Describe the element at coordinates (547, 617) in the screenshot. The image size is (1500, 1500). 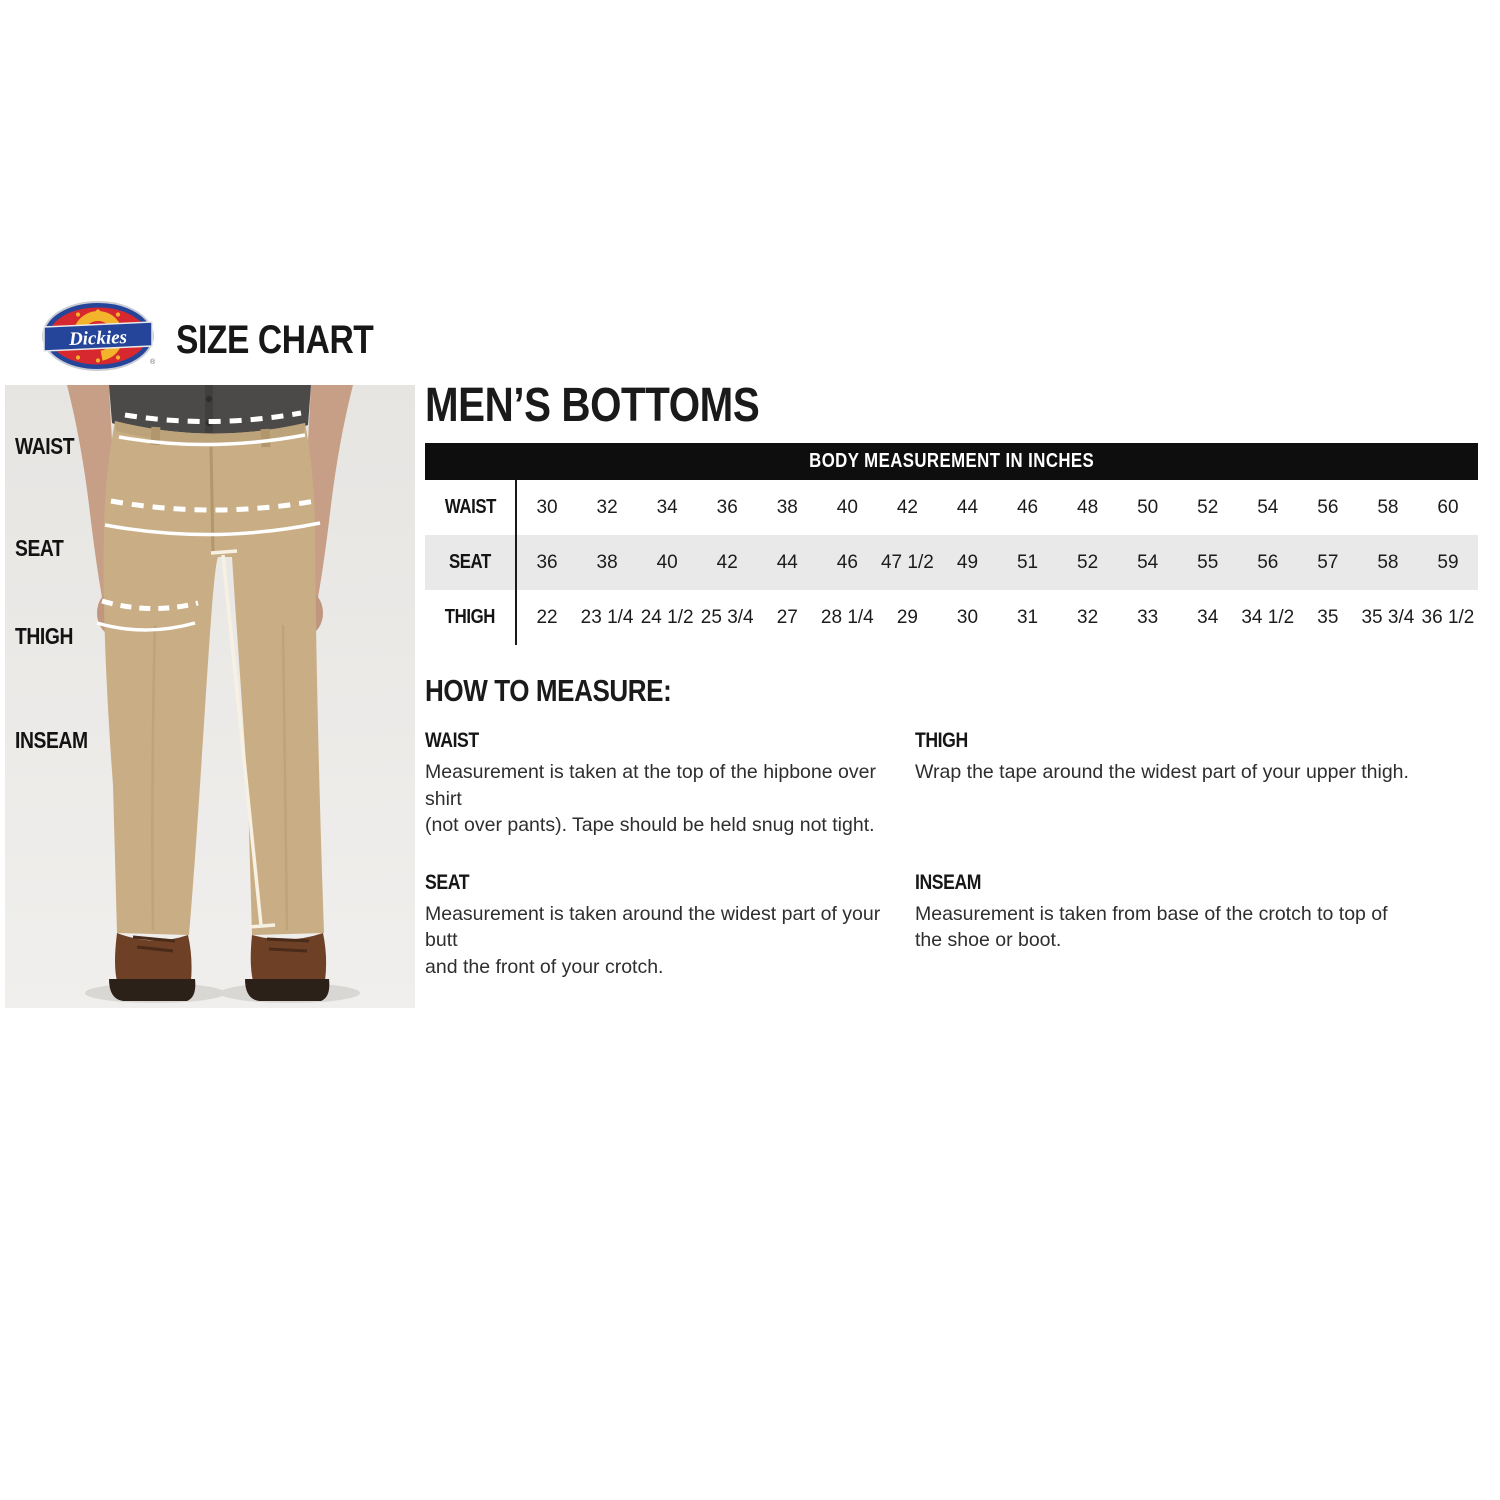
I see `size-value: 22` at that location.